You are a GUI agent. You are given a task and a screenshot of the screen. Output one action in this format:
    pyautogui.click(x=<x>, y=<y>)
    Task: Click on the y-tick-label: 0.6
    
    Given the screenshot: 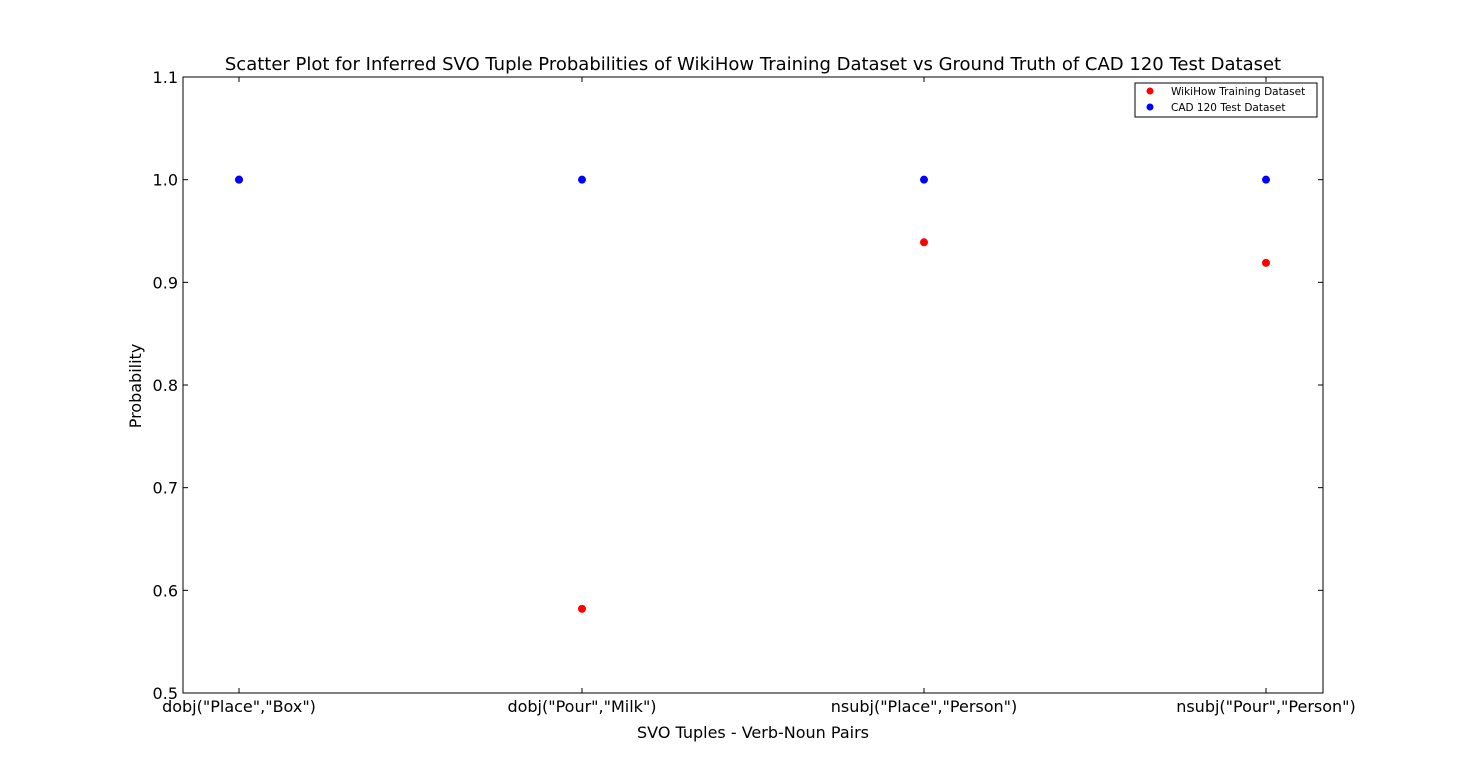 What is the action you would take?
    pyautogui.click(x=165, y=590)
    